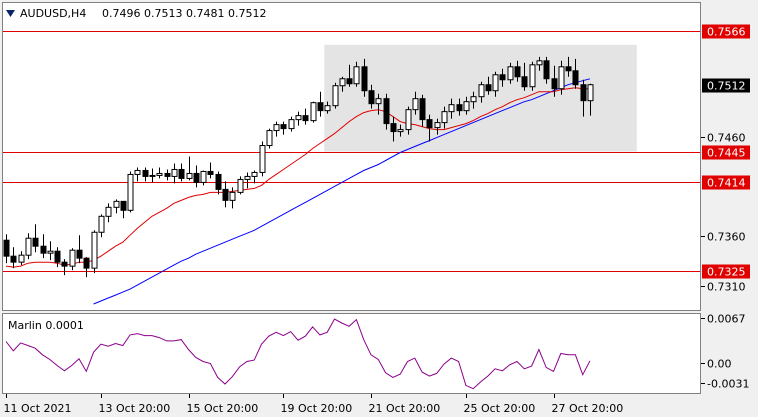 This screenshot has height=417, width=758. I want to click on time-tick-label: 25 Oct 20:00, so click(500, 408).